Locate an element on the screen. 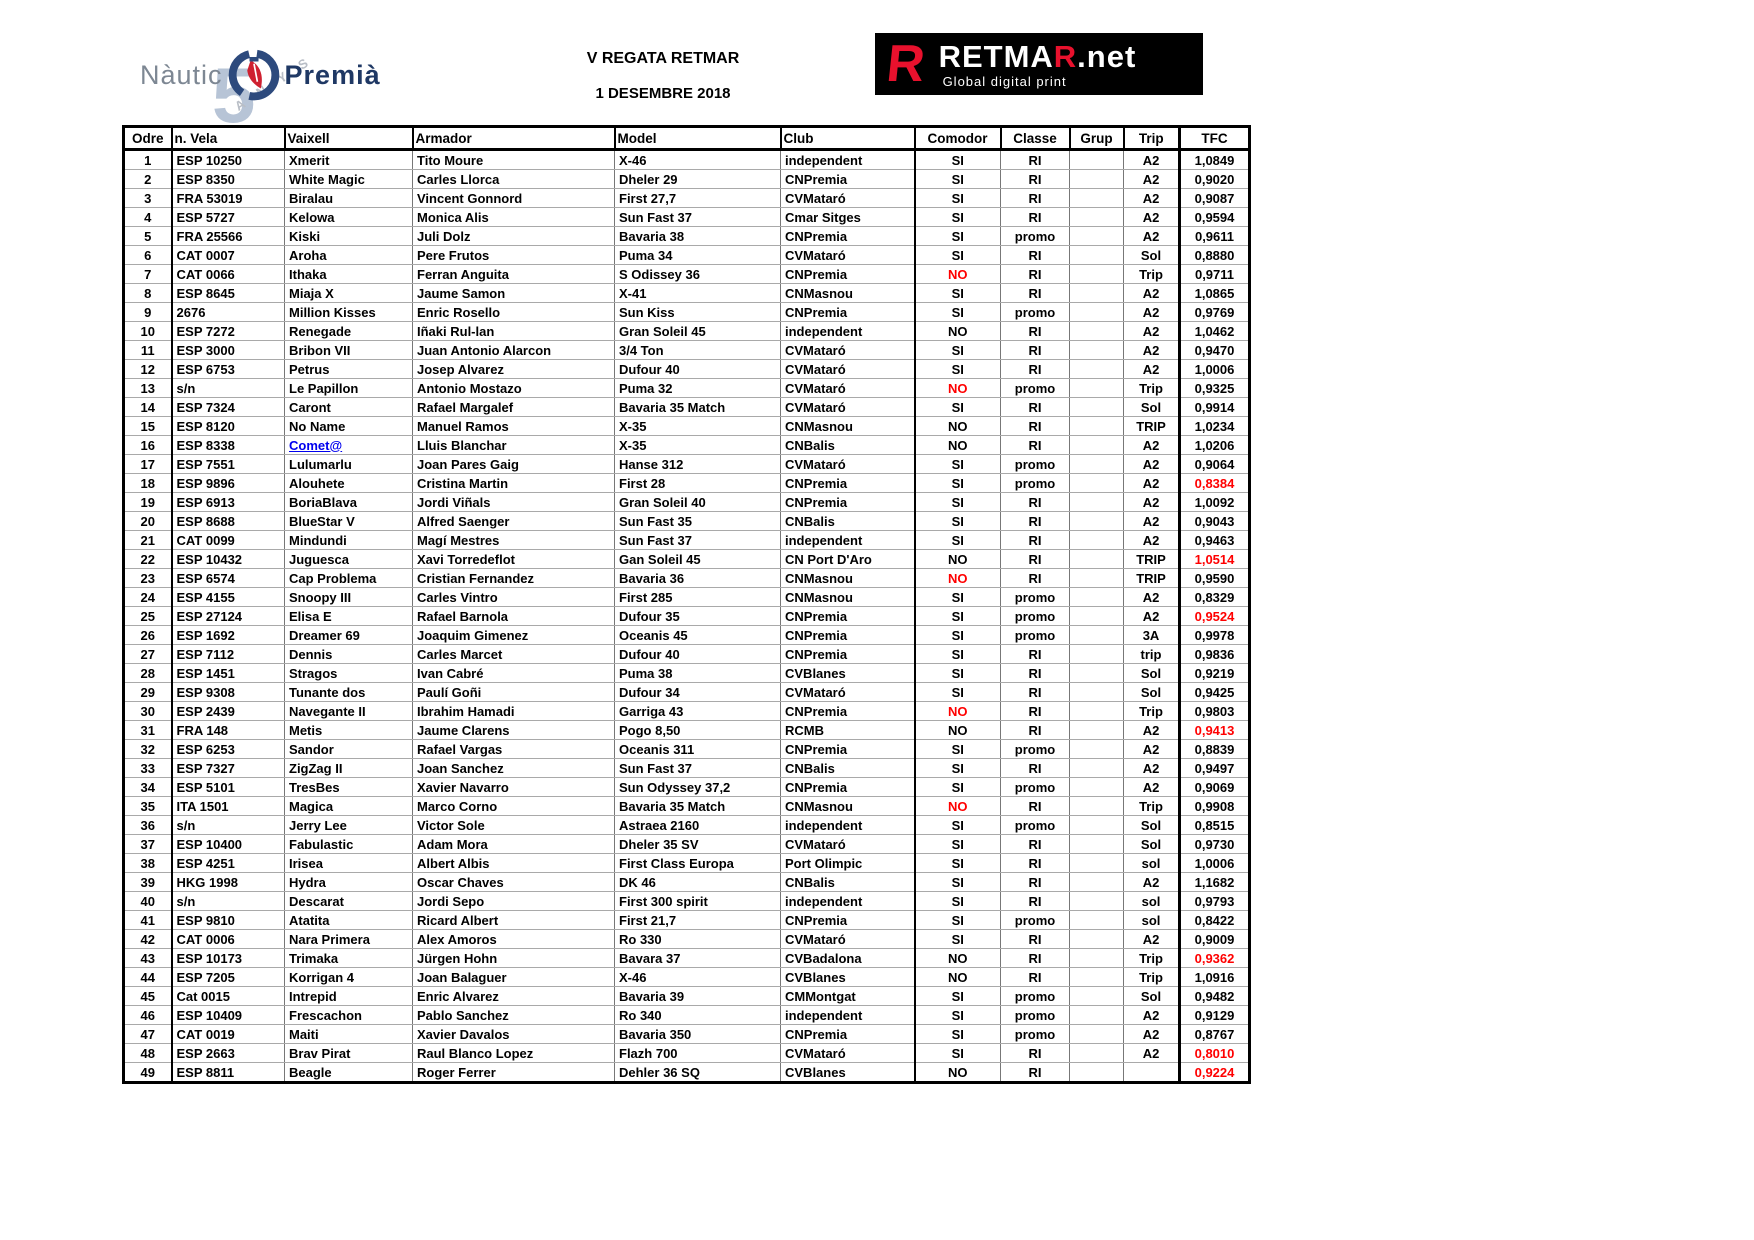 The image size is (1754, 1240). cell-armador: Pablo Sanchez is located at coordinates (513, 1015).